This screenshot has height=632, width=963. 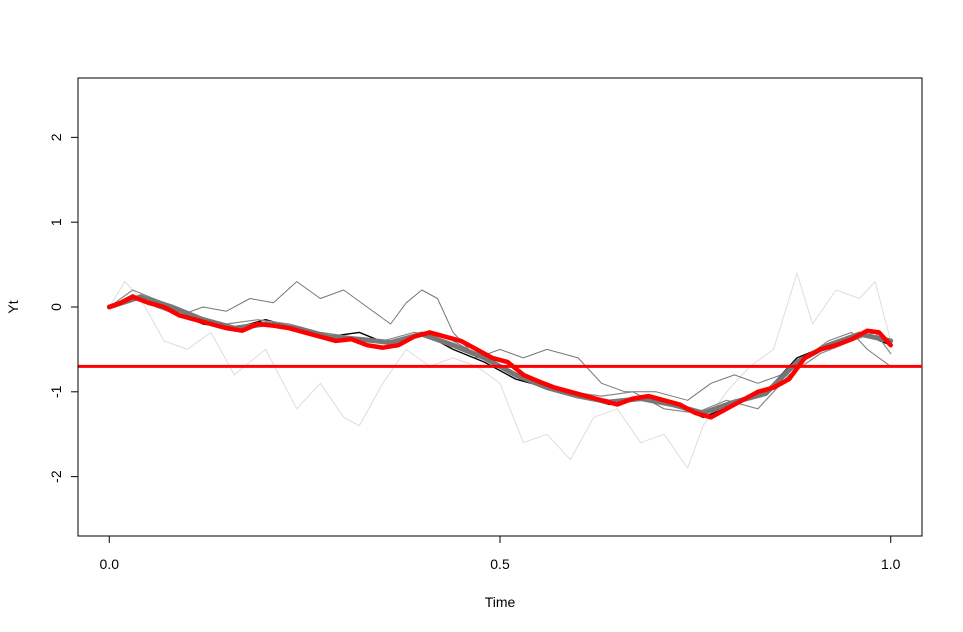 What do you see at coordinates (13, 306) in the screenshot?
I see `y-axis-title: Yt` at bounding box center [13, 306].